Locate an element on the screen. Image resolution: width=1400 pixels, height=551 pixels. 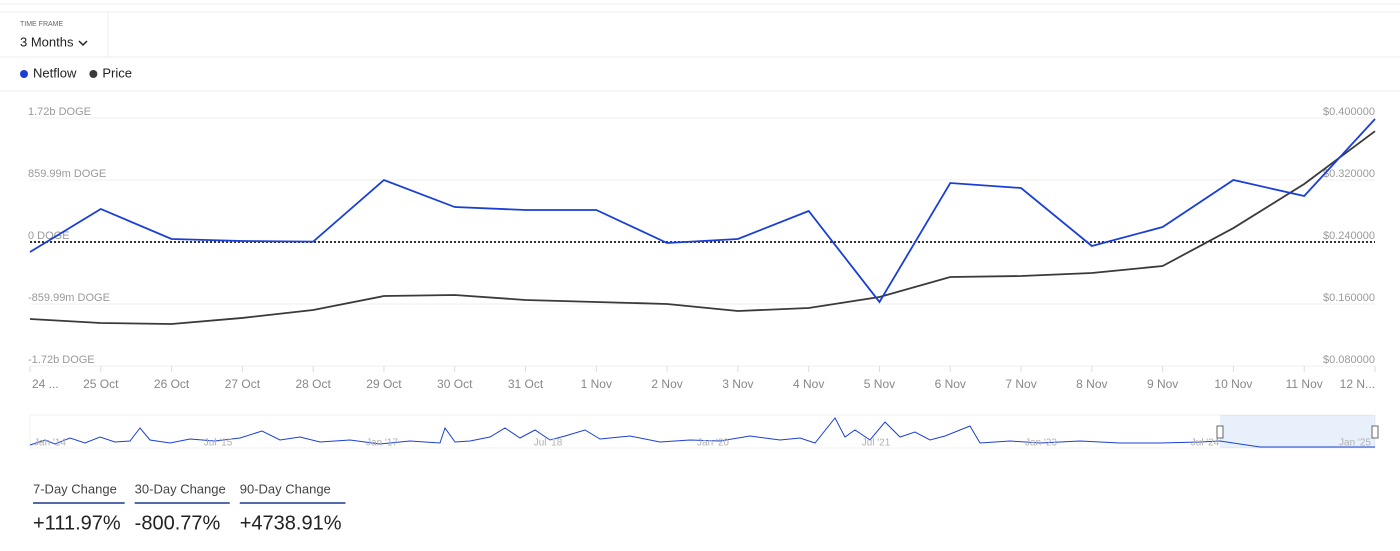
legend-label: Price is located at coordinates (117, 72).